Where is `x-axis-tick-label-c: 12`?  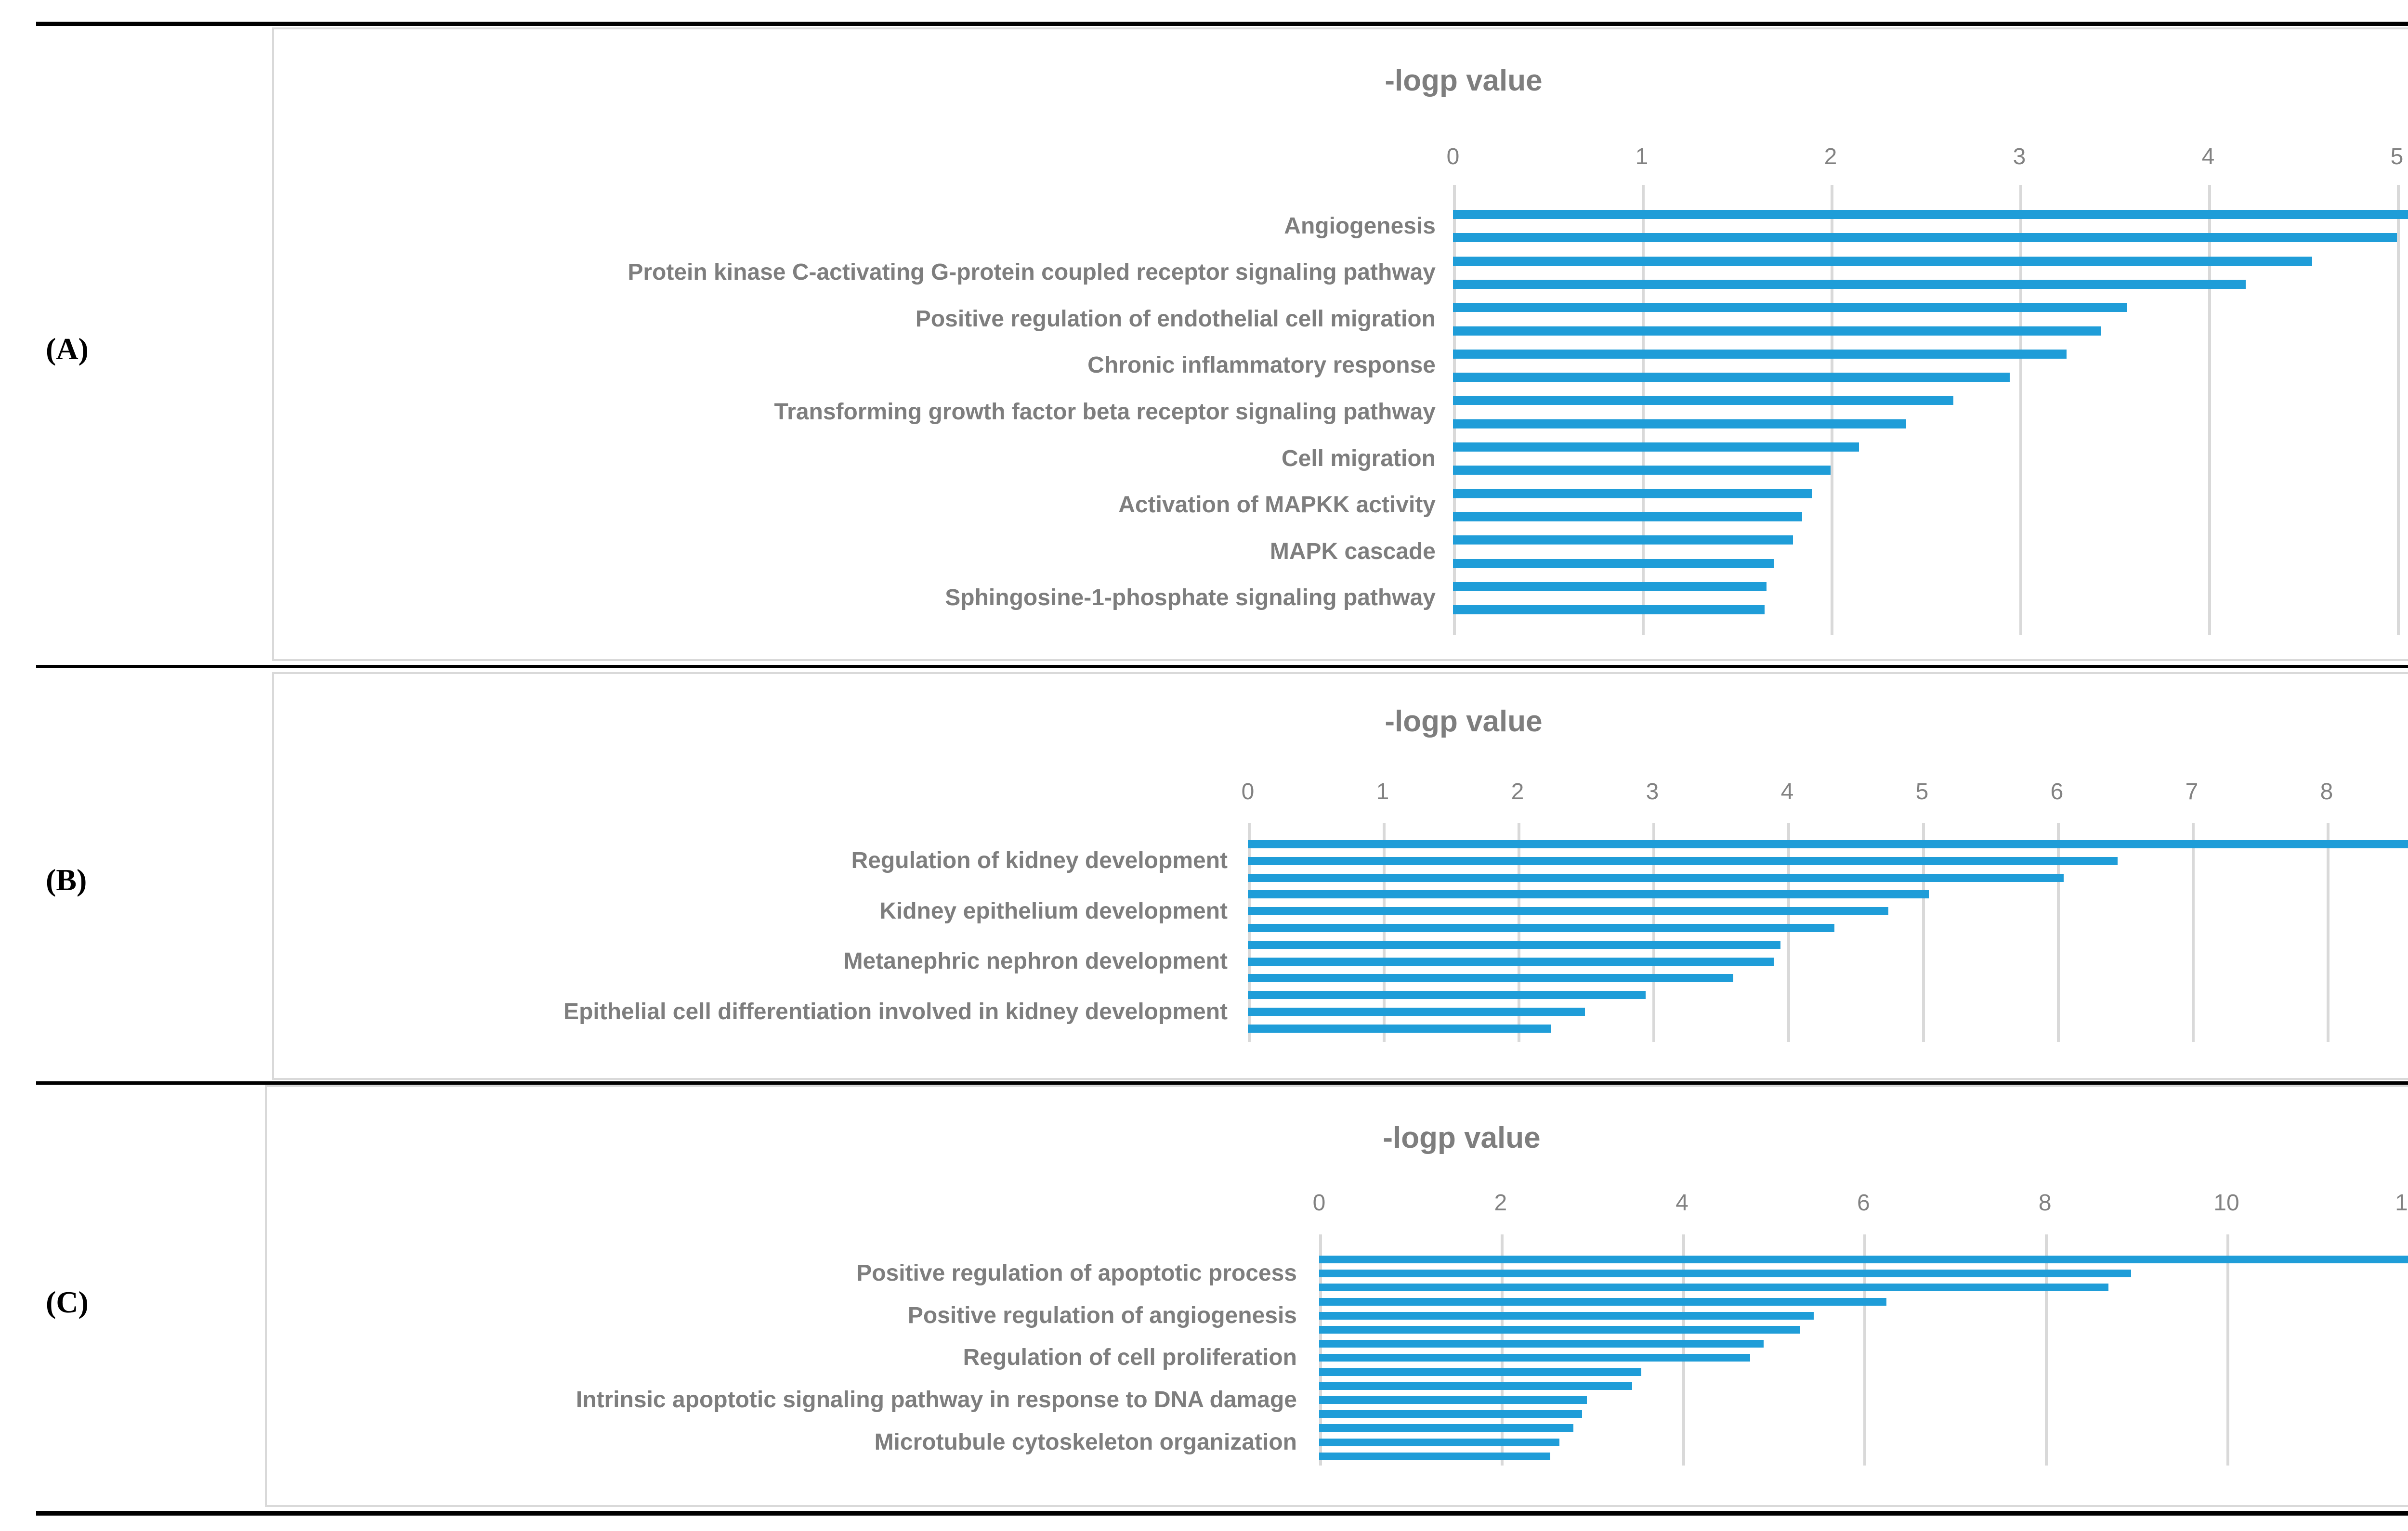
x-axis-tick-label-c: 12 is located at coordinates (2401, 1203).